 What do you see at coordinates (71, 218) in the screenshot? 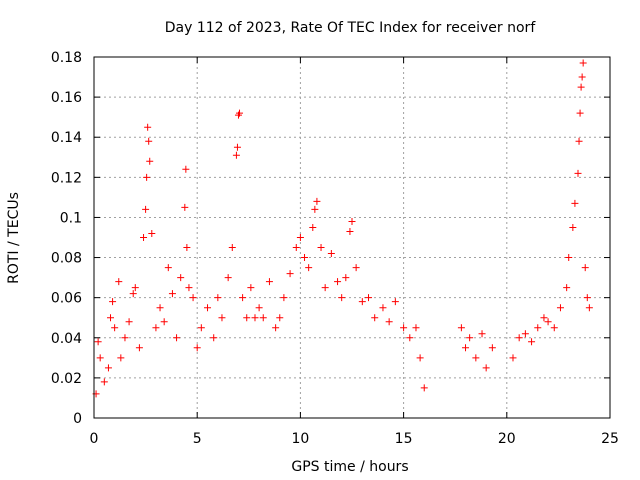
I see `y-tick-label: 0.1` at bounding box center [71, 218].